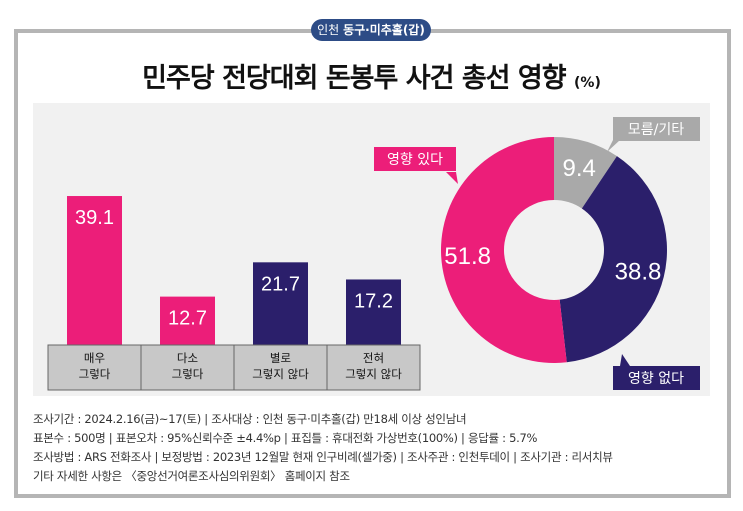  I want to click on category-cell, so click(373, 367).